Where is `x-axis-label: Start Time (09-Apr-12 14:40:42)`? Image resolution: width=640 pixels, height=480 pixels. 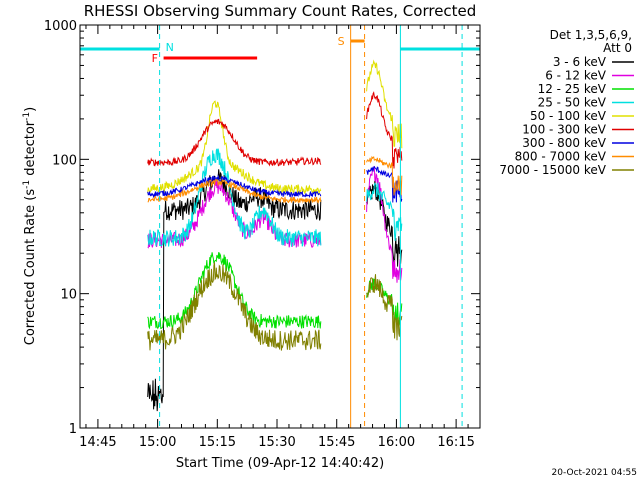
x-axis-label: Start Time (09-Apr-12 14:40:42) is located at coordinates (280, 463).